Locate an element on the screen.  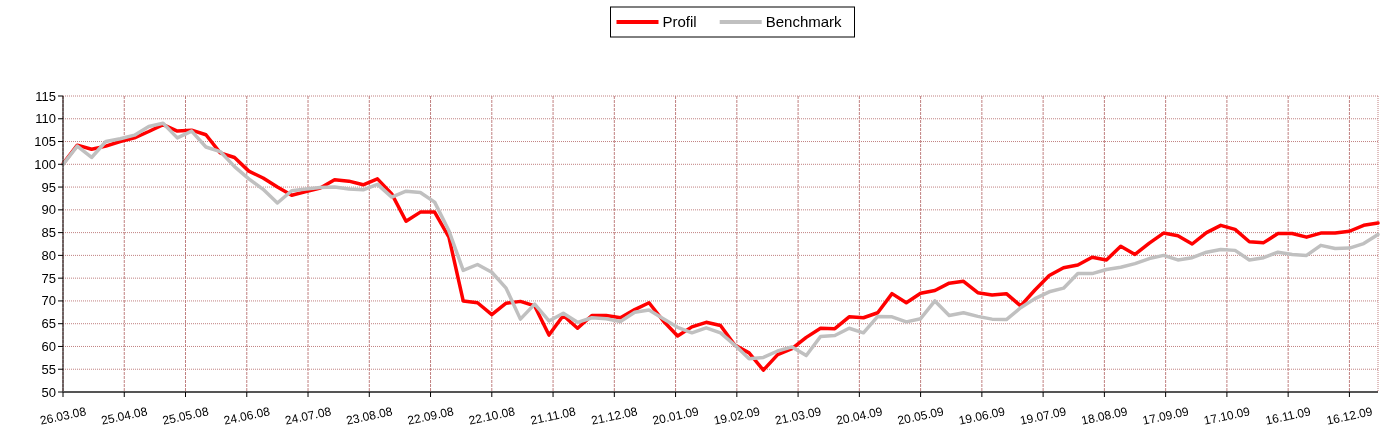
x-tick-label: 23.08.08 is located at coordinates (369, 416).